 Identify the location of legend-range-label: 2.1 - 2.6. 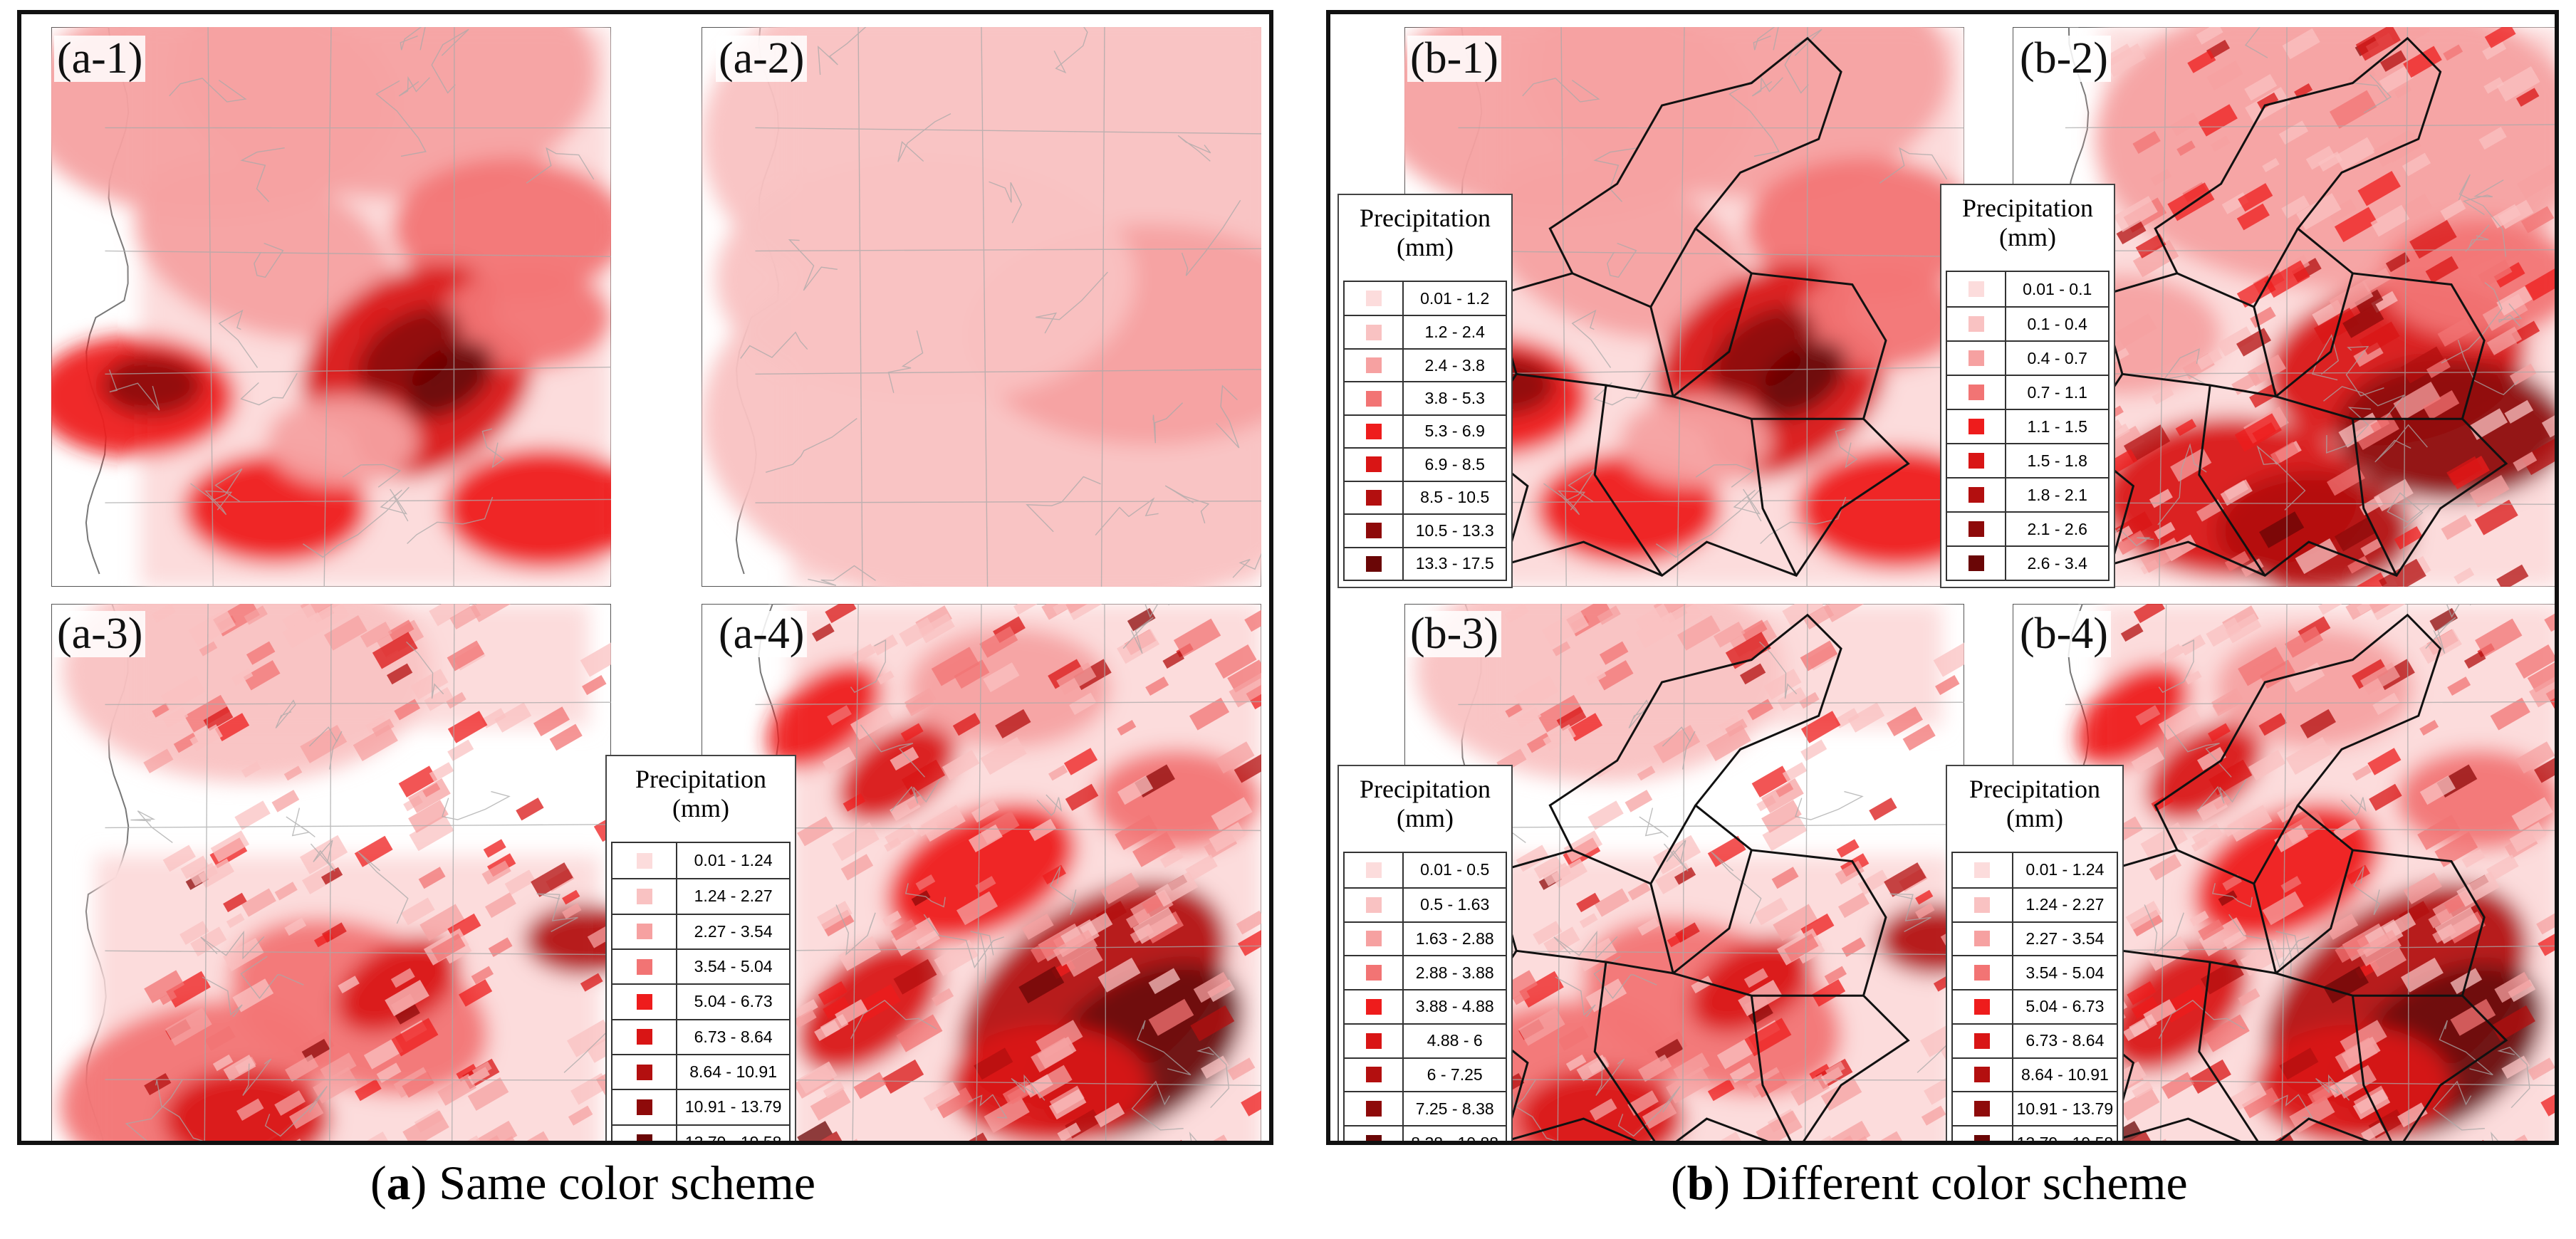
(2057, 528).